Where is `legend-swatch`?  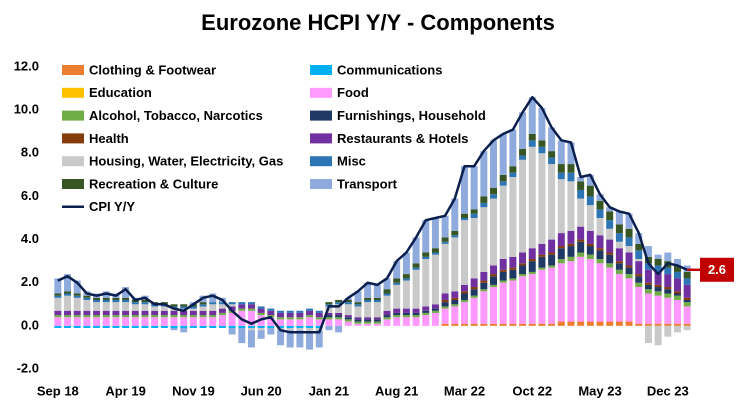 legend-swatch is located at coordinates (321, 138).